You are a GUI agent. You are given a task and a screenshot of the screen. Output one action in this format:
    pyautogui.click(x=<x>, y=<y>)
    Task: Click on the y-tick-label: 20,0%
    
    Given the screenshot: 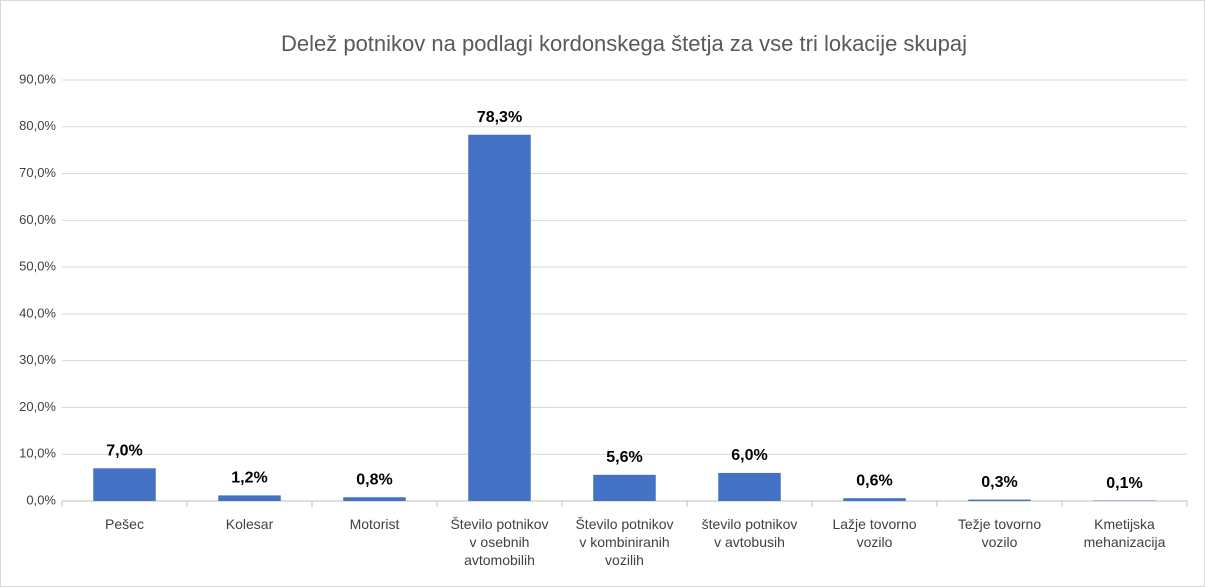 What is the action you would take?
    pyautogui.click(x=37, y=406)
    